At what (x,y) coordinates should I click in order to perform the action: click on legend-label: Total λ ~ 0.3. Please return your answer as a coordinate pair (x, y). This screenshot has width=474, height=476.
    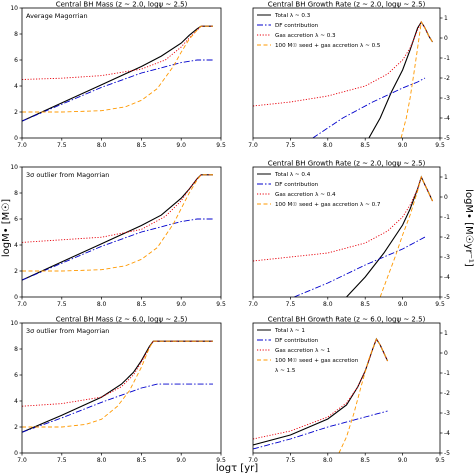
    Looking at the image, I should click on (292, 16).